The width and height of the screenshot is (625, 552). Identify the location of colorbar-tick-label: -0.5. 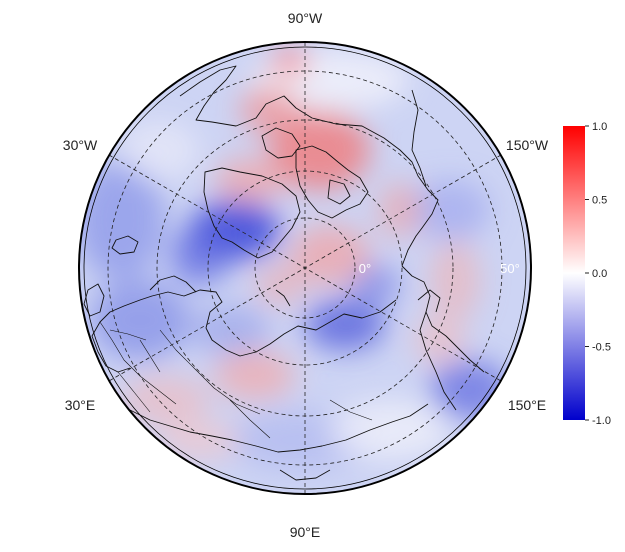
(601, 348).